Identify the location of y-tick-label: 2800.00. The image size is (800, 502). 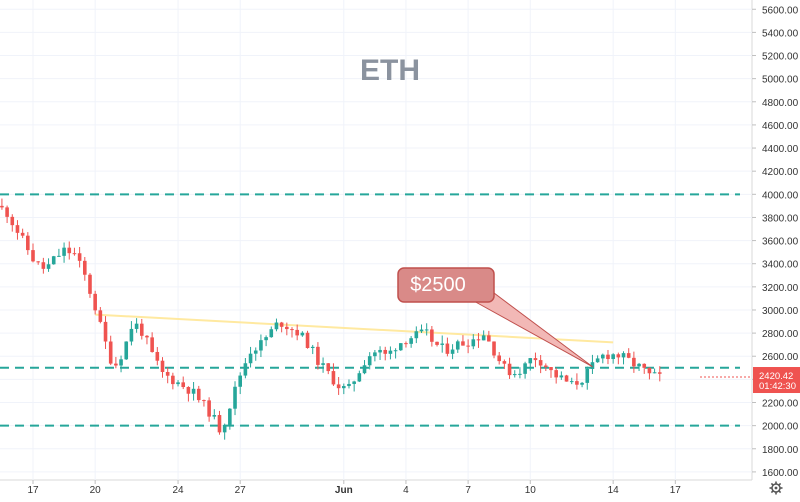
(780, 334).